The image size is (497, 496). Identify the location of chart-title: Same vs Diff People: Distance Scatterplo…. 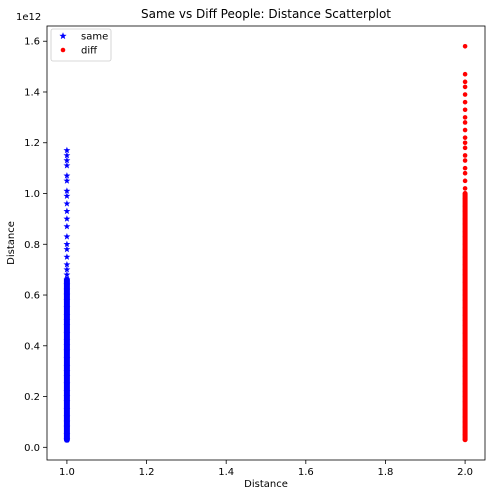
(266, 14).